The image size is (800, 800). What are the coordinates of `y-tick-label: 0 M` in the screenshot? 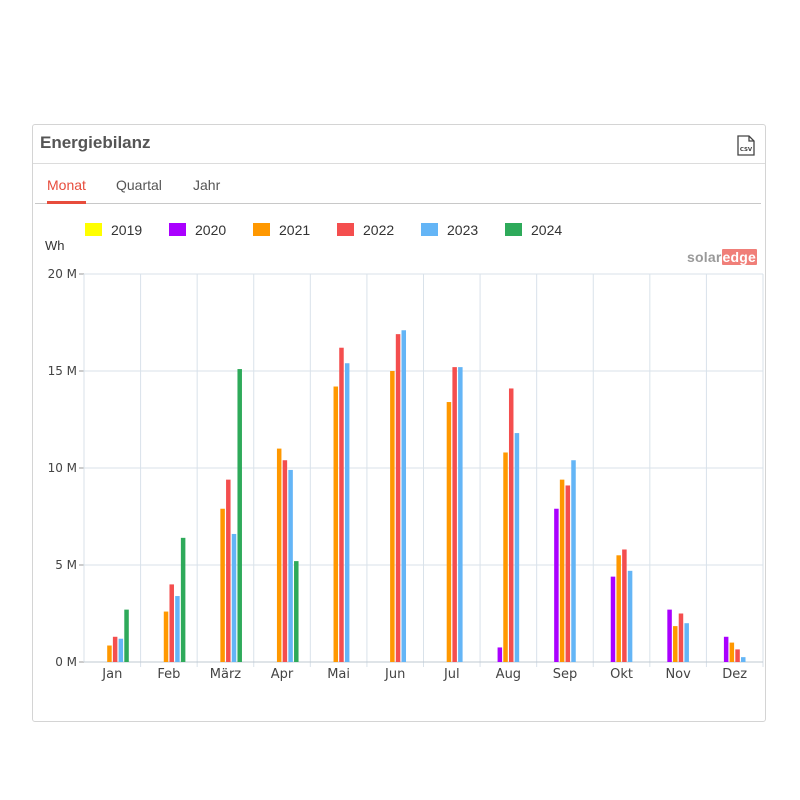 It's located at (66, 662).